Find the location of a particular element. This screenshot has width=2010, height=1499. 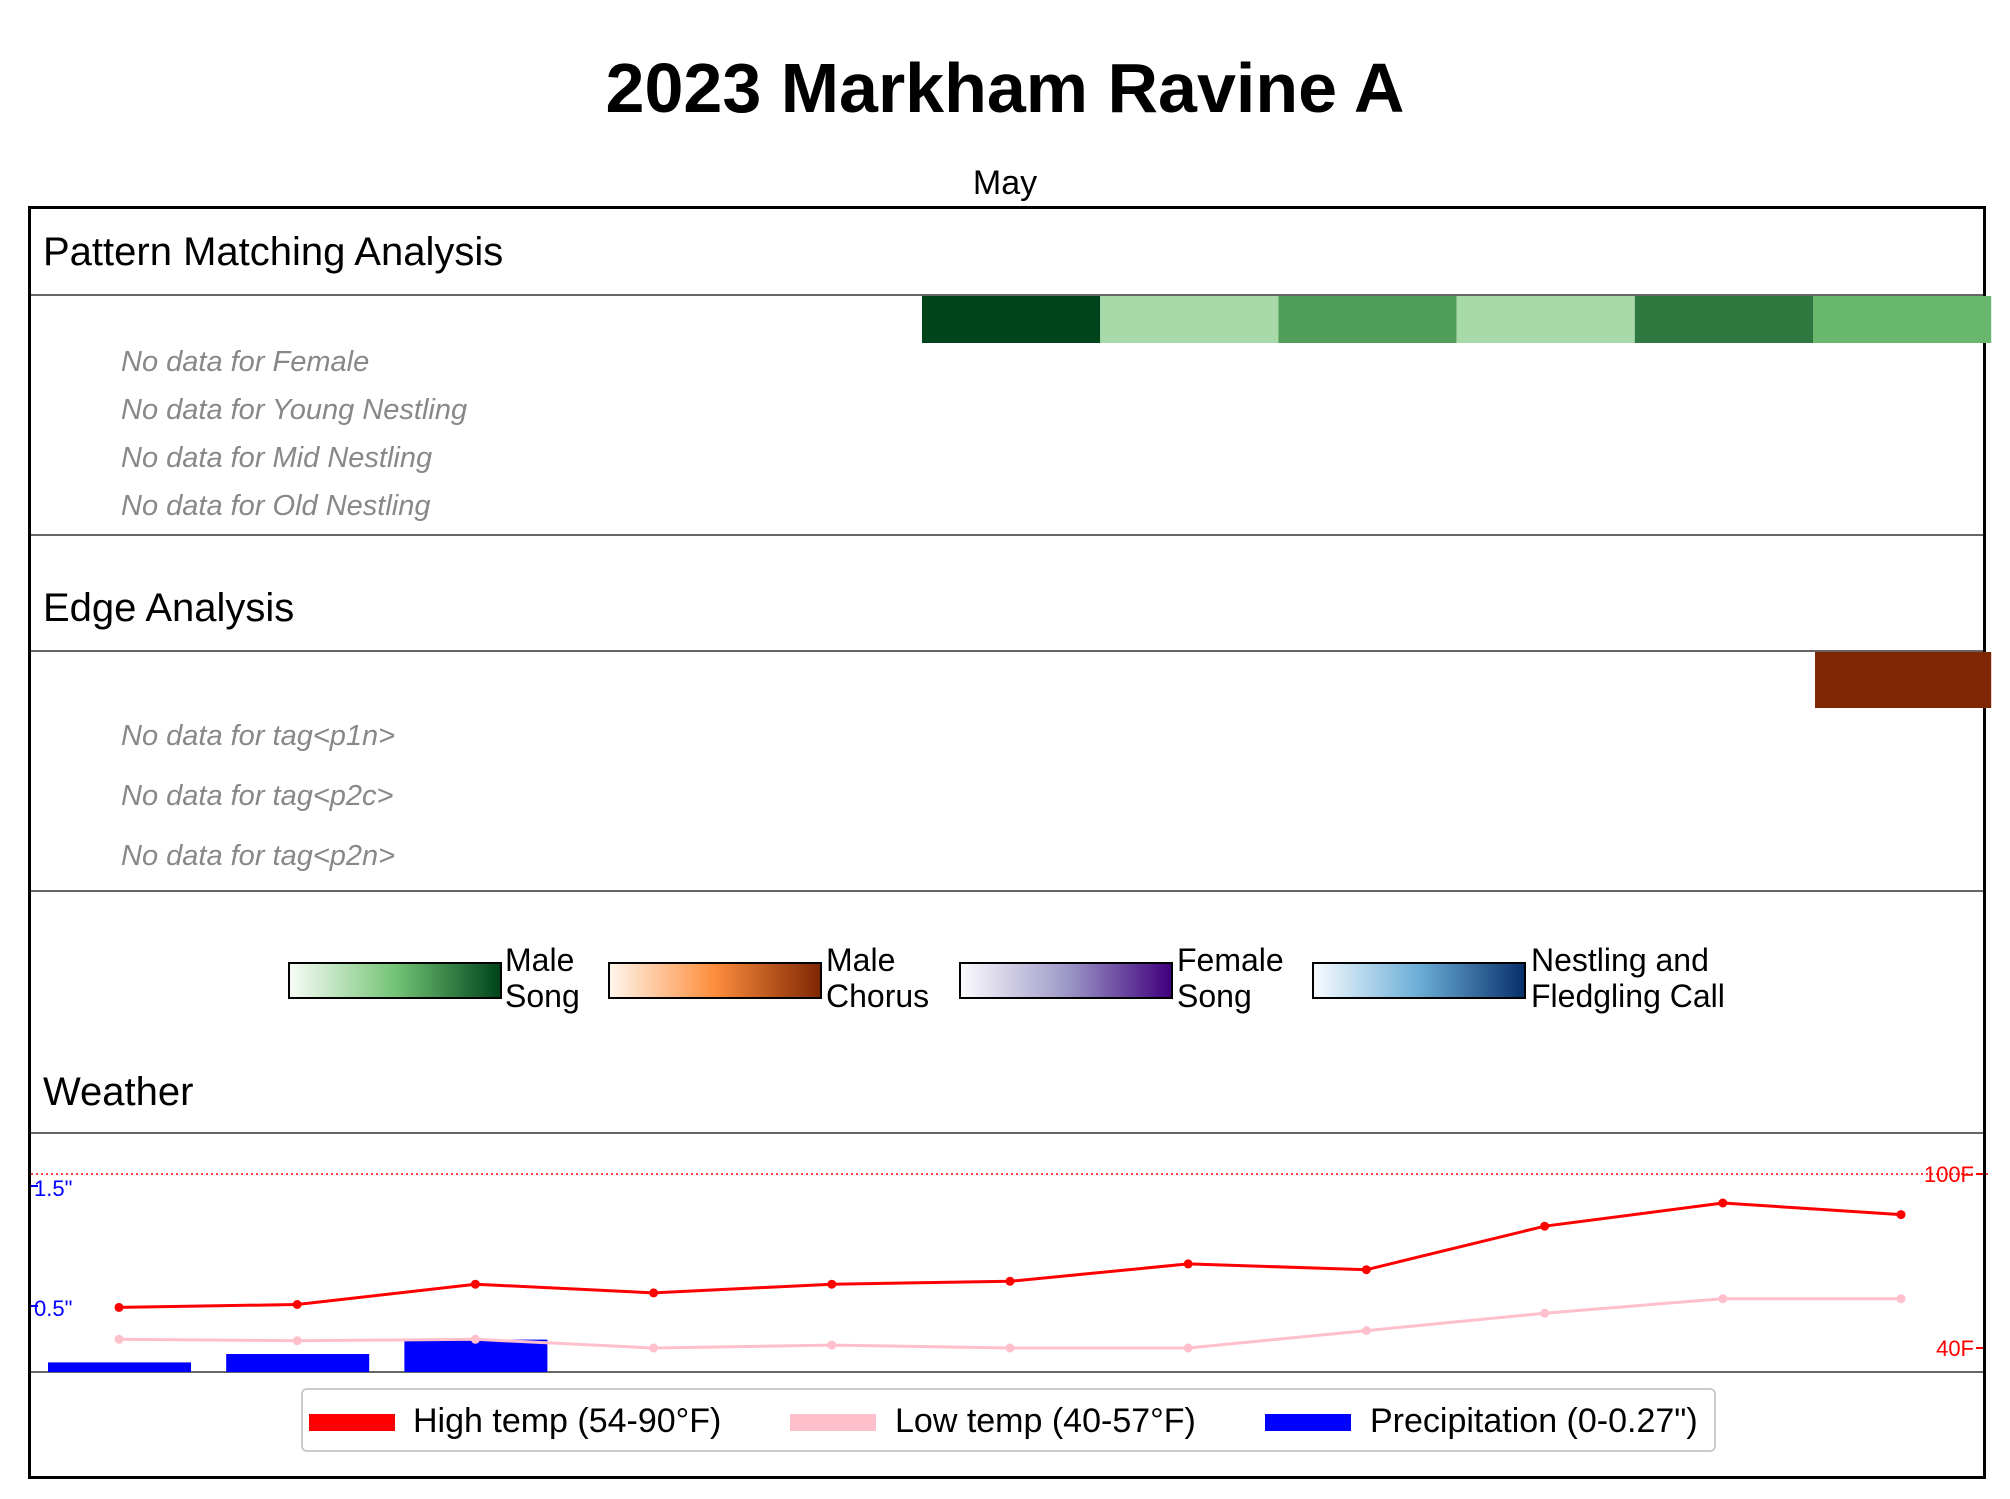

weather-top-divider is located at coordinates (1007, 1133).